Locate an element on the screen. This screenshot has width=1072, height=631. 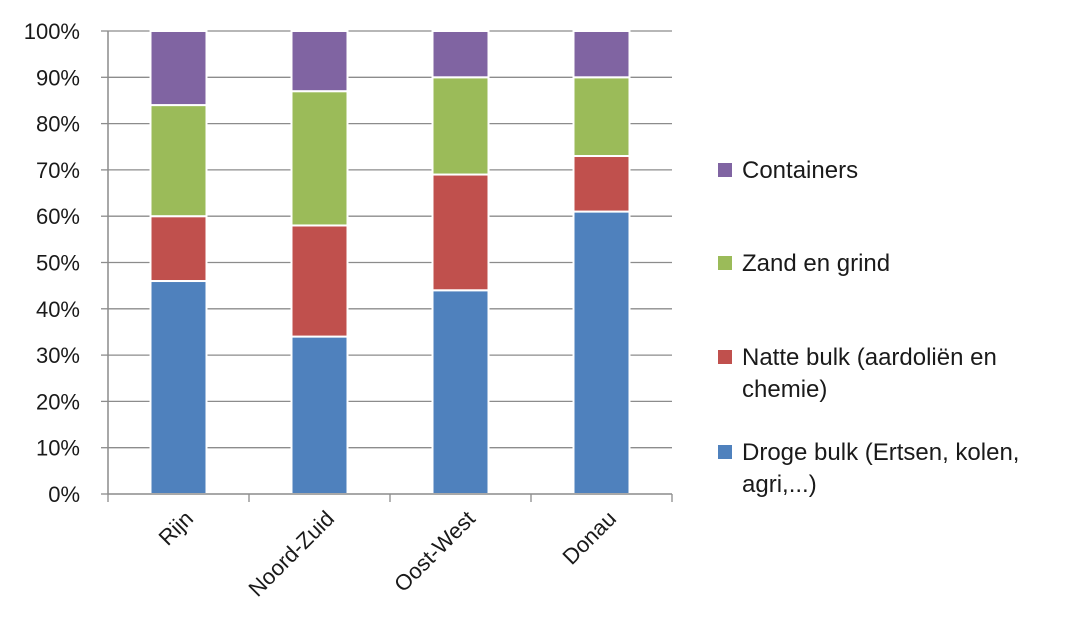
y-tick-label: 50% is located at coordinates (58, 263).